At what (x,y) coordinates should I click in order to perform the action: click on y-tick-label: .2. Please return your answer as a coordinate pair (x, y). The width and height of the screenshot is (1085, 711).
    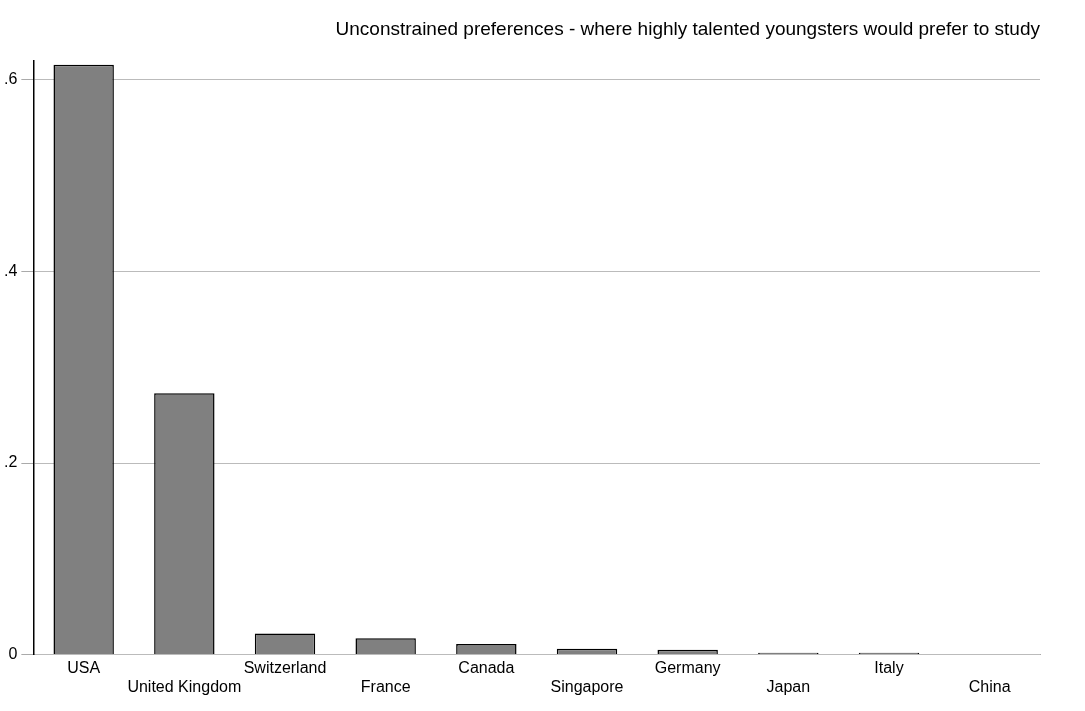
    Looking at the image, I should click on (11, 462).